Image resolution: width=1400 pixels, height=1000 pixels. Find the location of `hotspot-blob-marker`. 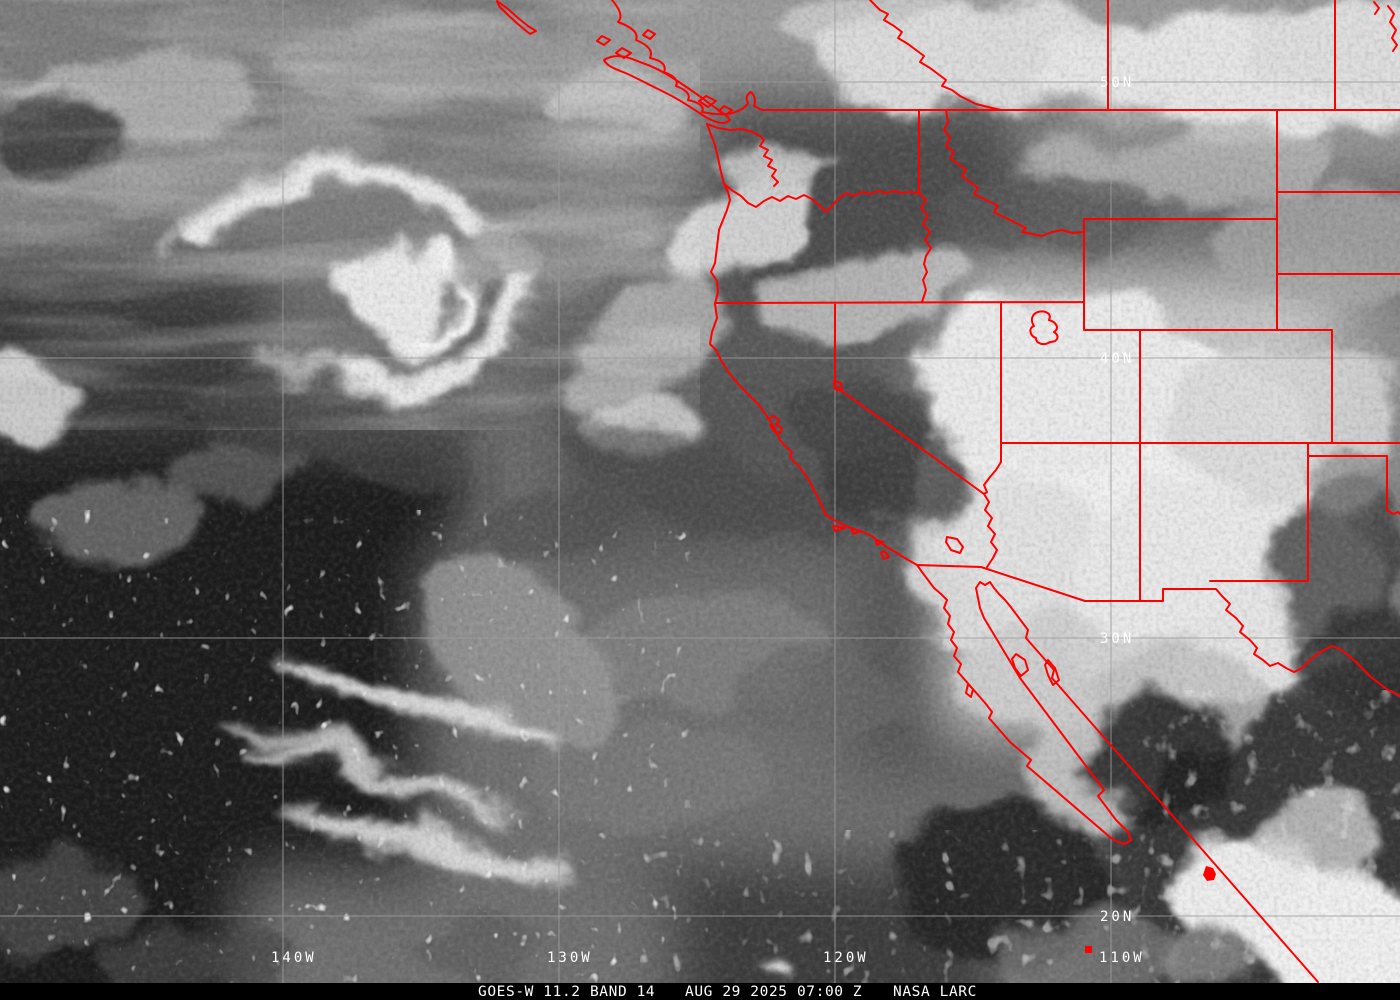

hotspot-blob-marker is located at coordinates (1209, 873).